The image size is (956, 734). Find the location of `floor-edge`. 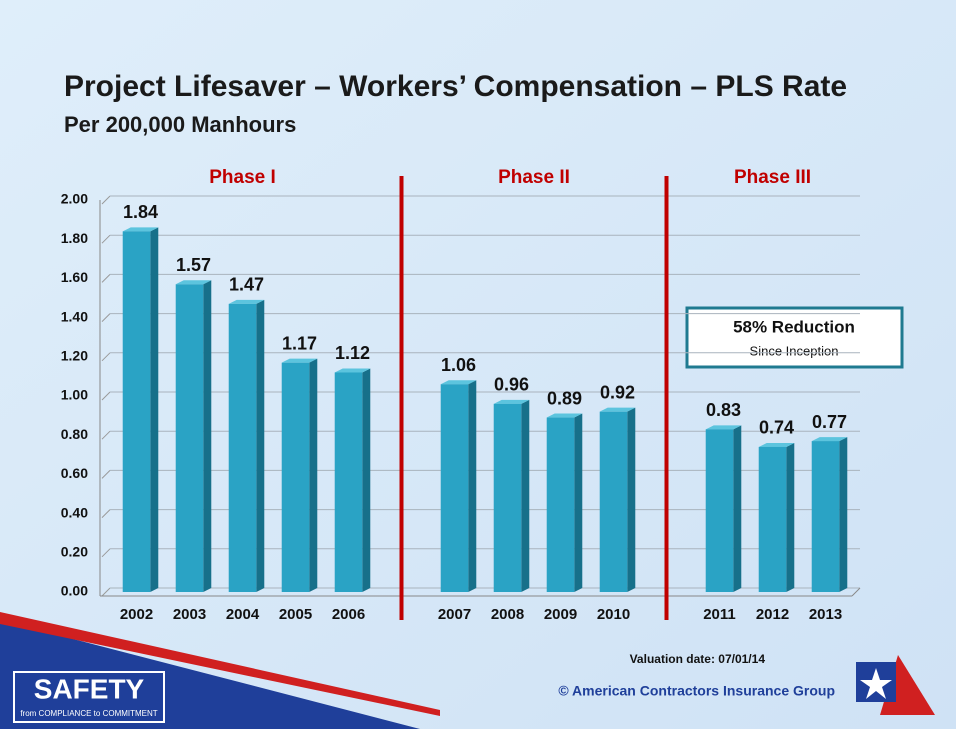

floor-edge is located at coordinates (856, 592).